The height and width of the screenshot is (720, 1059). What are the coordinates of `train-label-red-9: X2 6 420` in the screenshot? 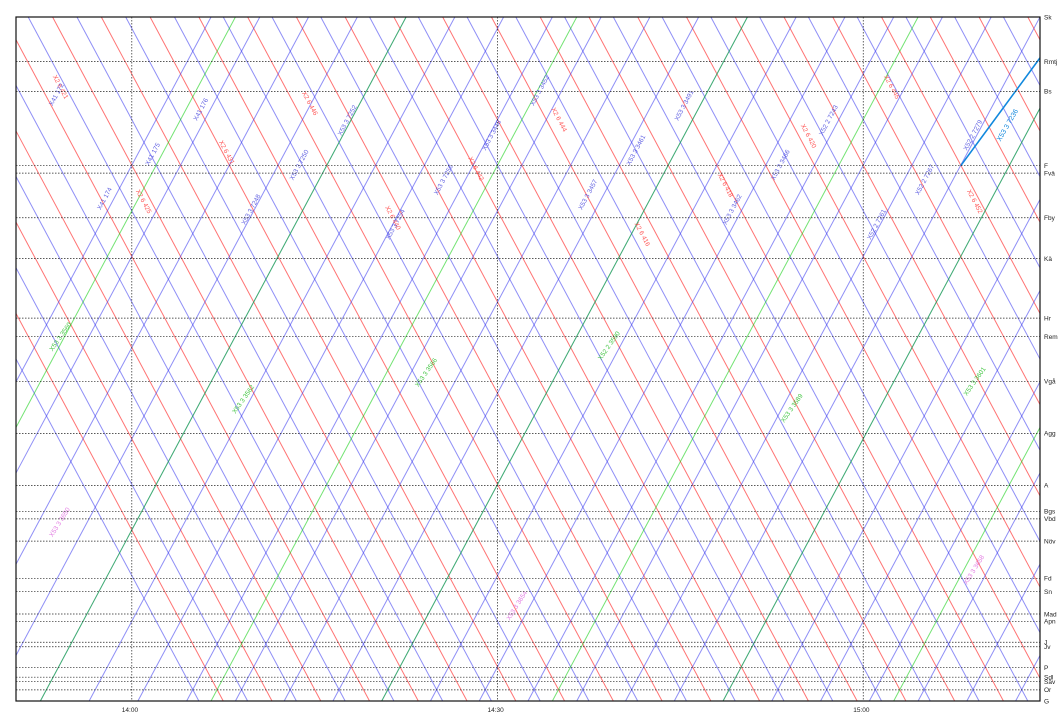 It's located at (808, 136).